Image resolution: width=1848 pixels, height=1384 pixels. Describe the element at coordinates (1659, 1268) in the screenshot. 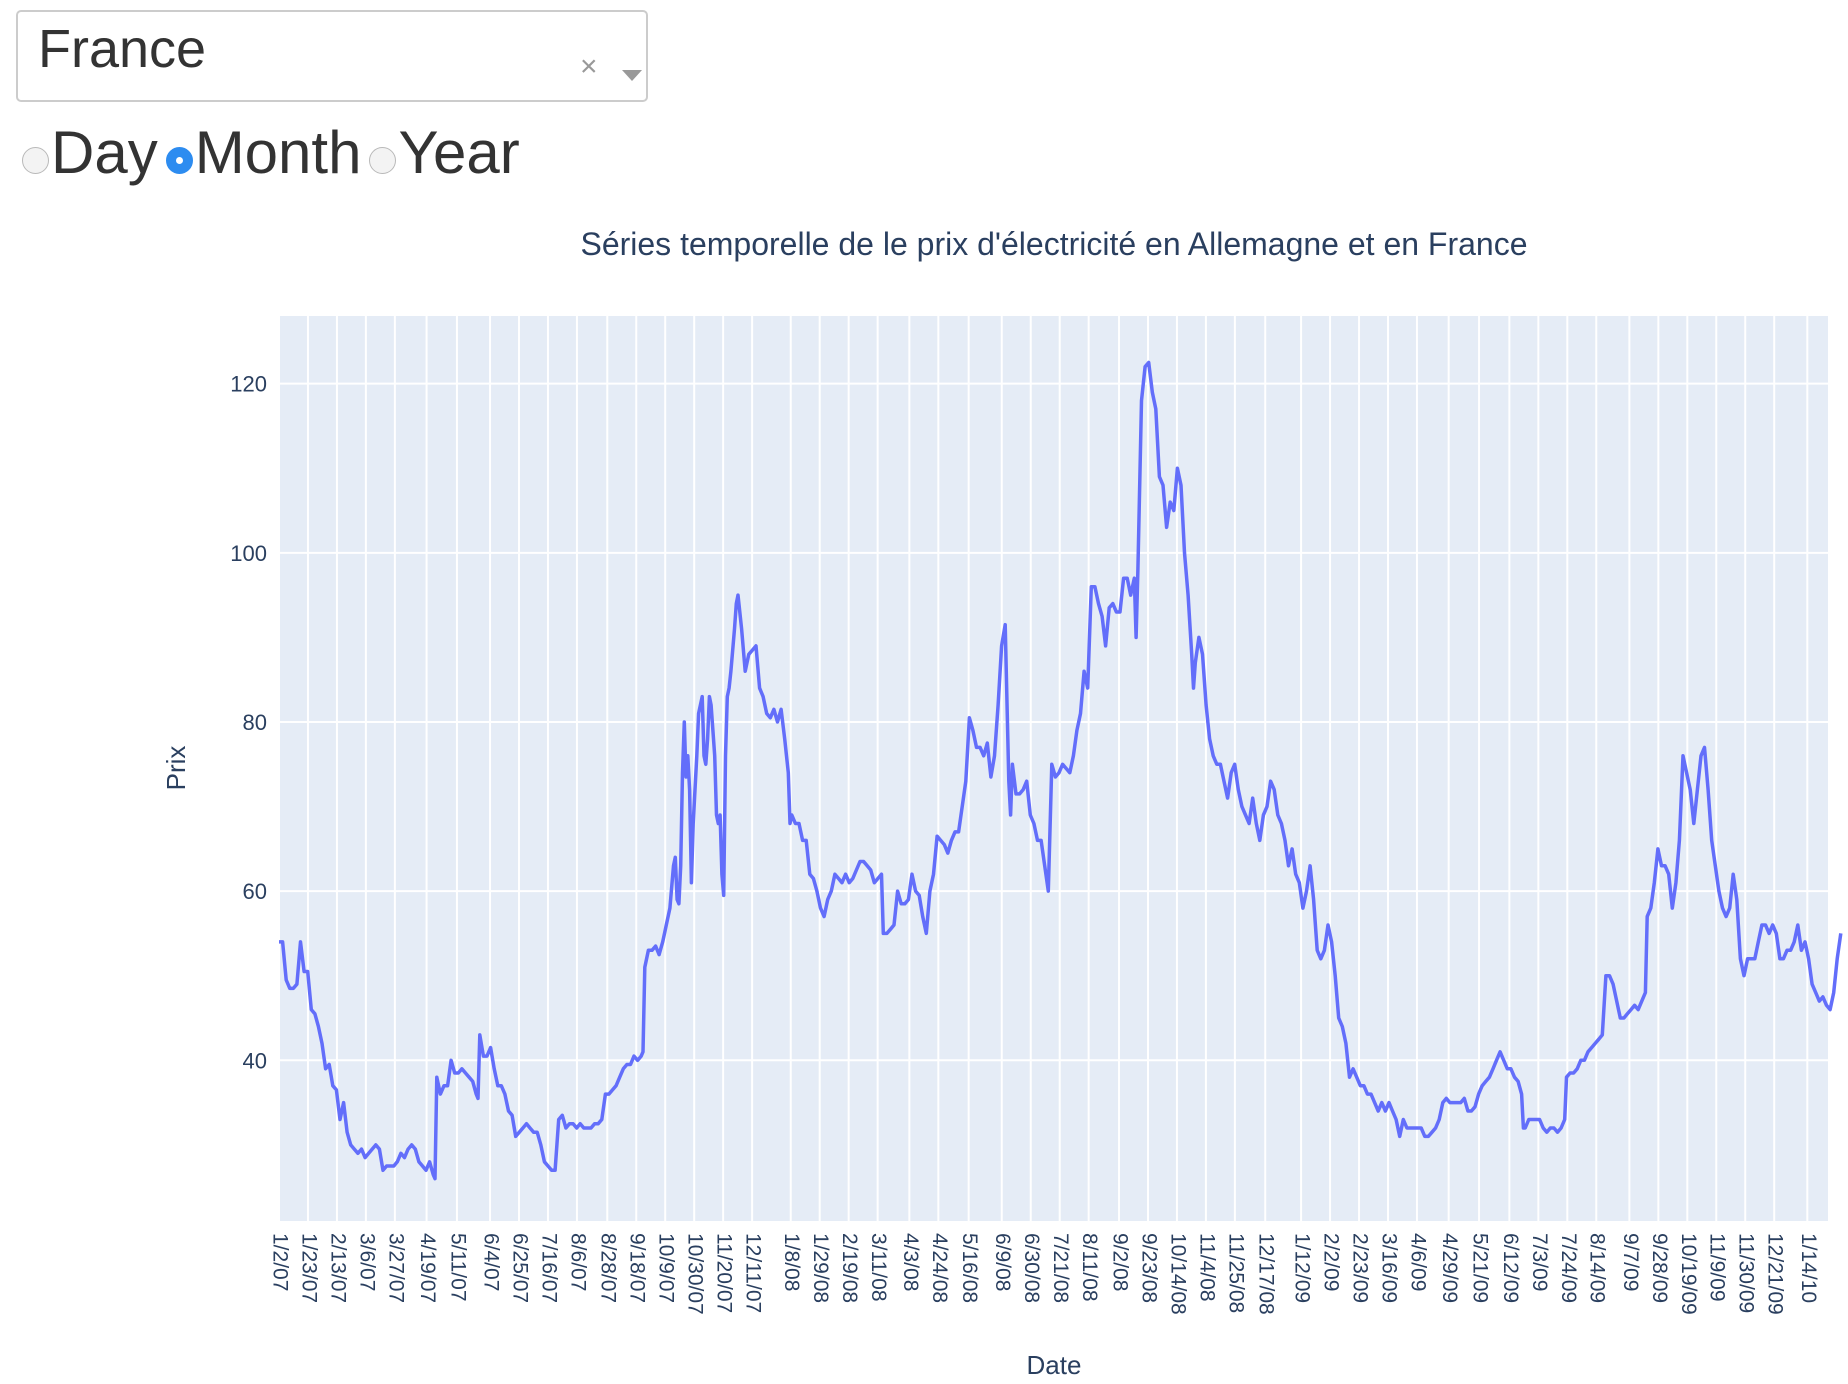

I see `x-tick-label: 9/28/09` at that location.